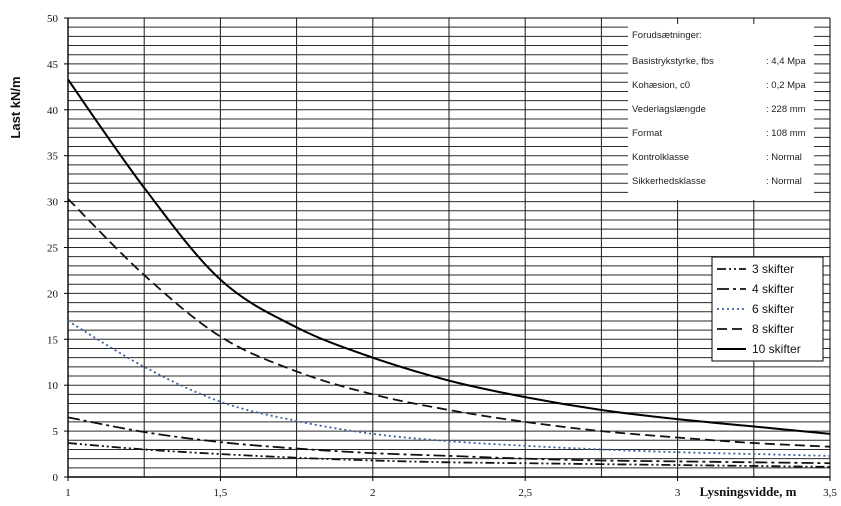 Image resolution: width=841 pixels, height=506 pixels. I want to click on y-tick-label: 0, so click(56, 478).